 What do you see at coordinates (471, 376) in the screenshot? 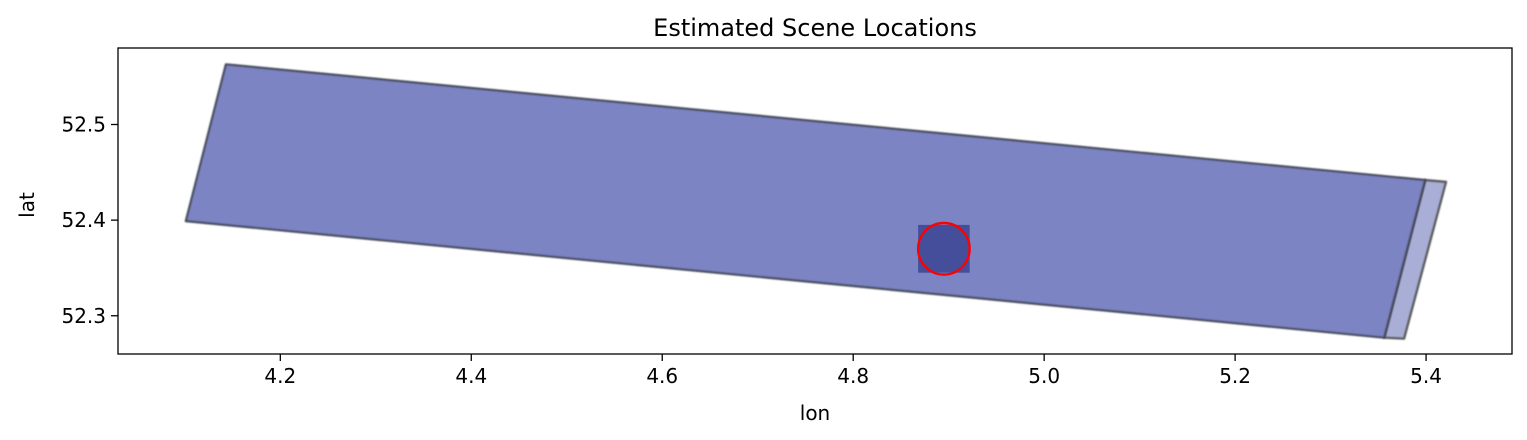
I see `x-tick-label: 4.4` at bounding box center [471, 376].